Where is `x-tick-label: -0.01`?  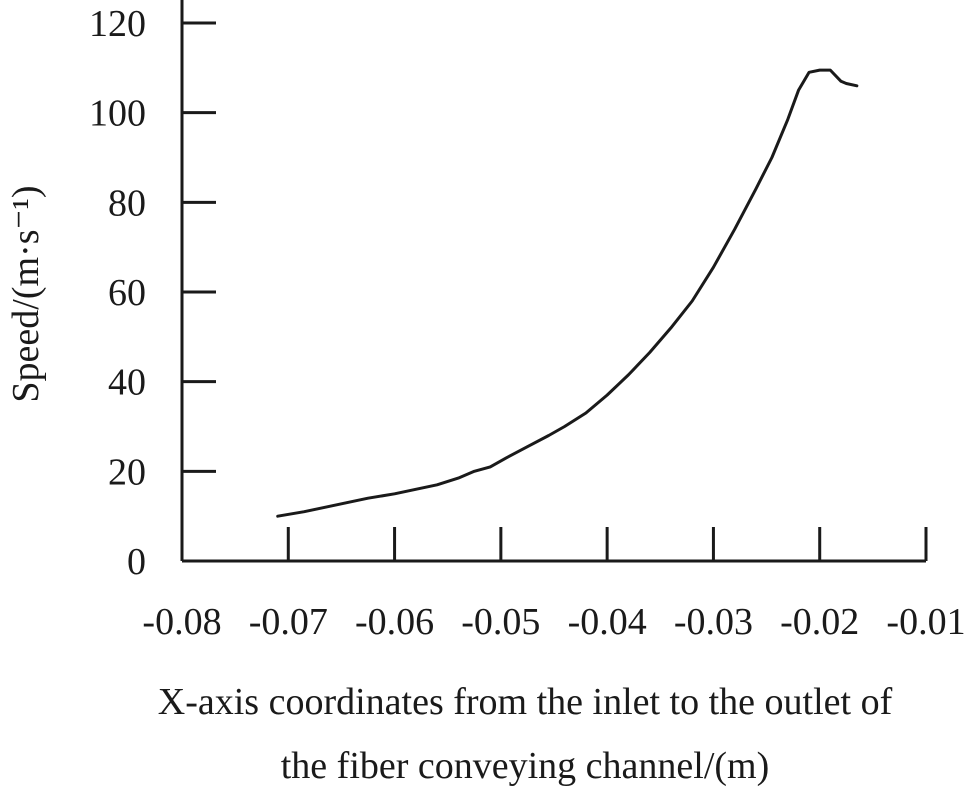
x-tick-label: -0.01 is located at coordinates (925, 622).